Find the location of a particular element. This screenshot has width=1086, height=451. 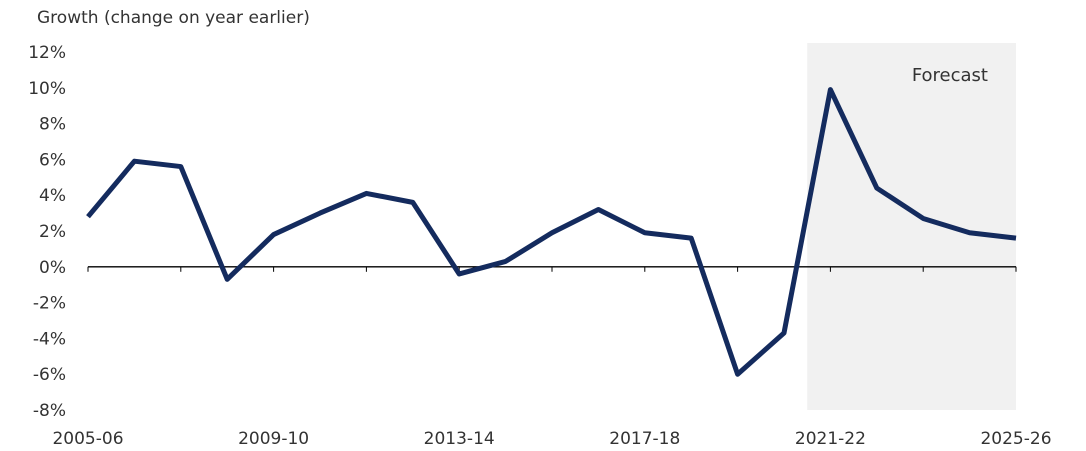

y-tick-label: 8% is located at coordinates (52, 125).